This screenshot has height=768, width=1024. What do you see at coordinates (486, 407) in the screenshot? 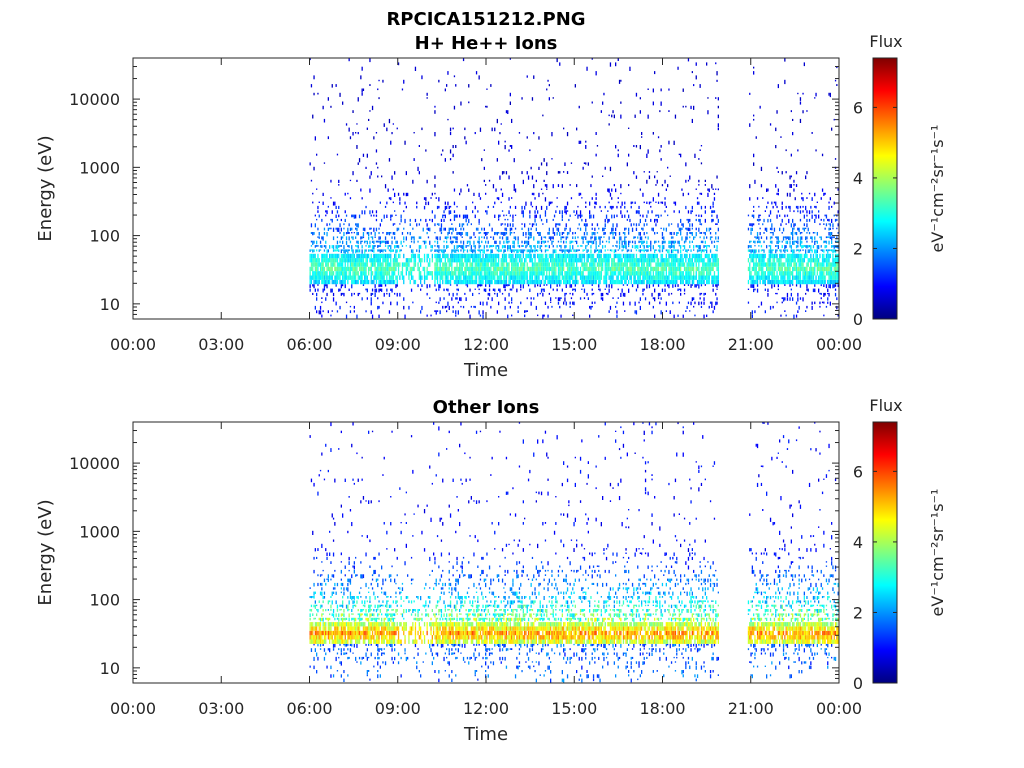
I see `panel-title: Other Ions` at bounding box center [486, 407].